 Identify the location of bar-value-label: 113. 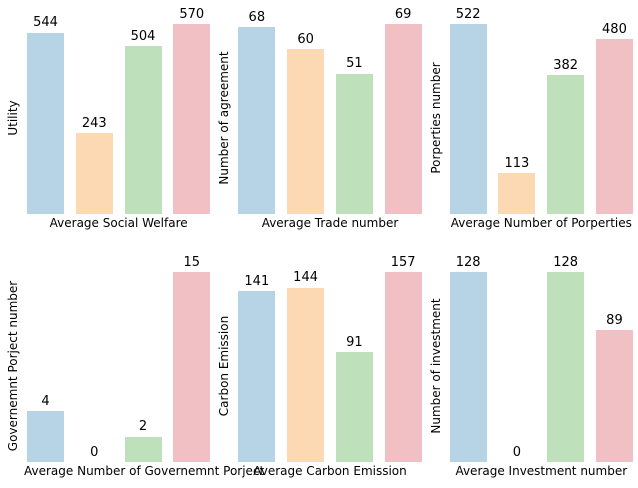
(517, 163).